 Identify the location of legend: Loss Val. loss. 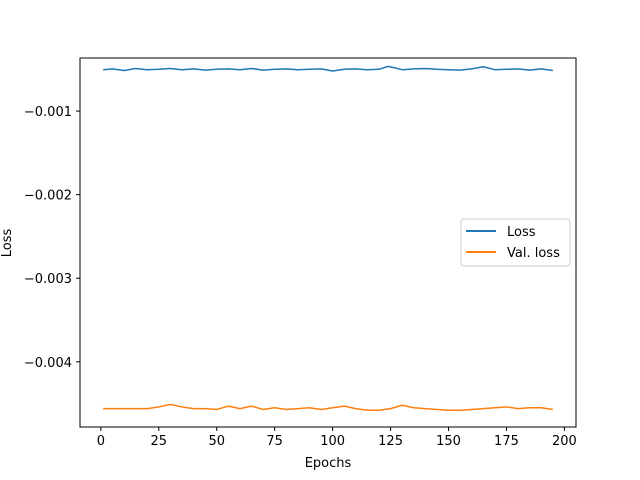
(515, 242).